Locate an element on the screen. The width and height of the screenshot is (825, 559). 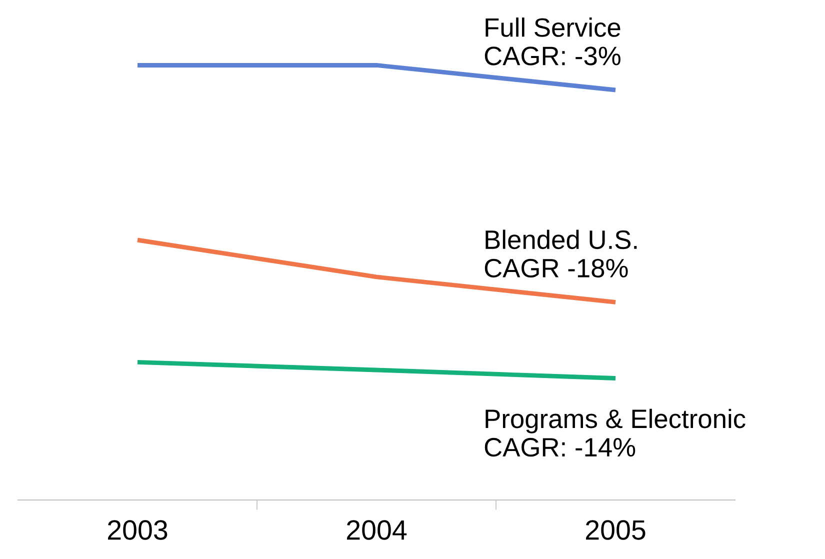
series-label: Blended U.S. CAGR -18% is located at coordinates (560, 254).